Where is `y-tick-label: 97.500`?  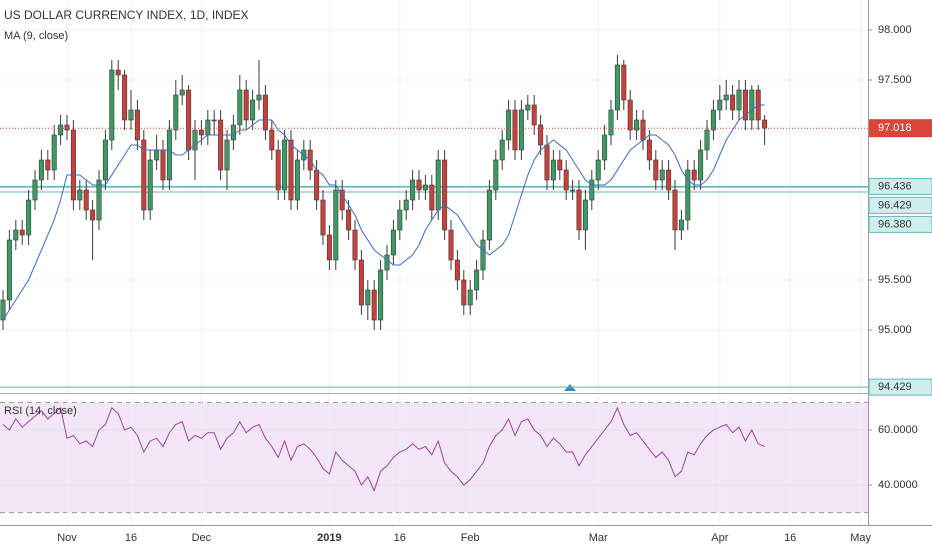
y-tick-label: 97.500 is located at coordinates (895, 80).